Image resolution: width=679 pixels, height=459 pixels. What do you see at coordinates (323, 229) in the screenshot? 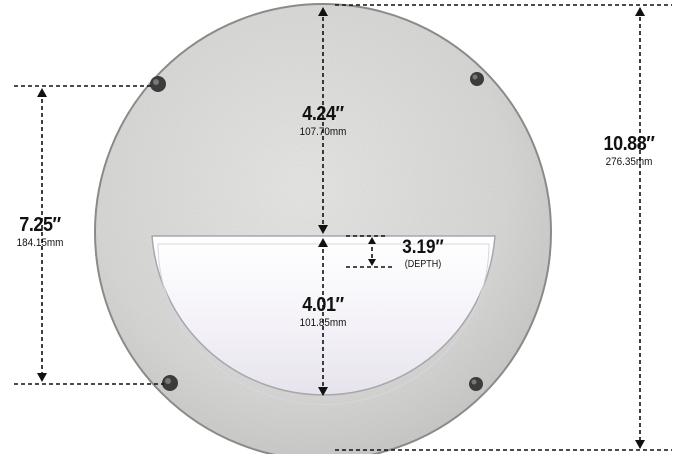
I see `top-arrow-down` at bounding box center [323, 229].